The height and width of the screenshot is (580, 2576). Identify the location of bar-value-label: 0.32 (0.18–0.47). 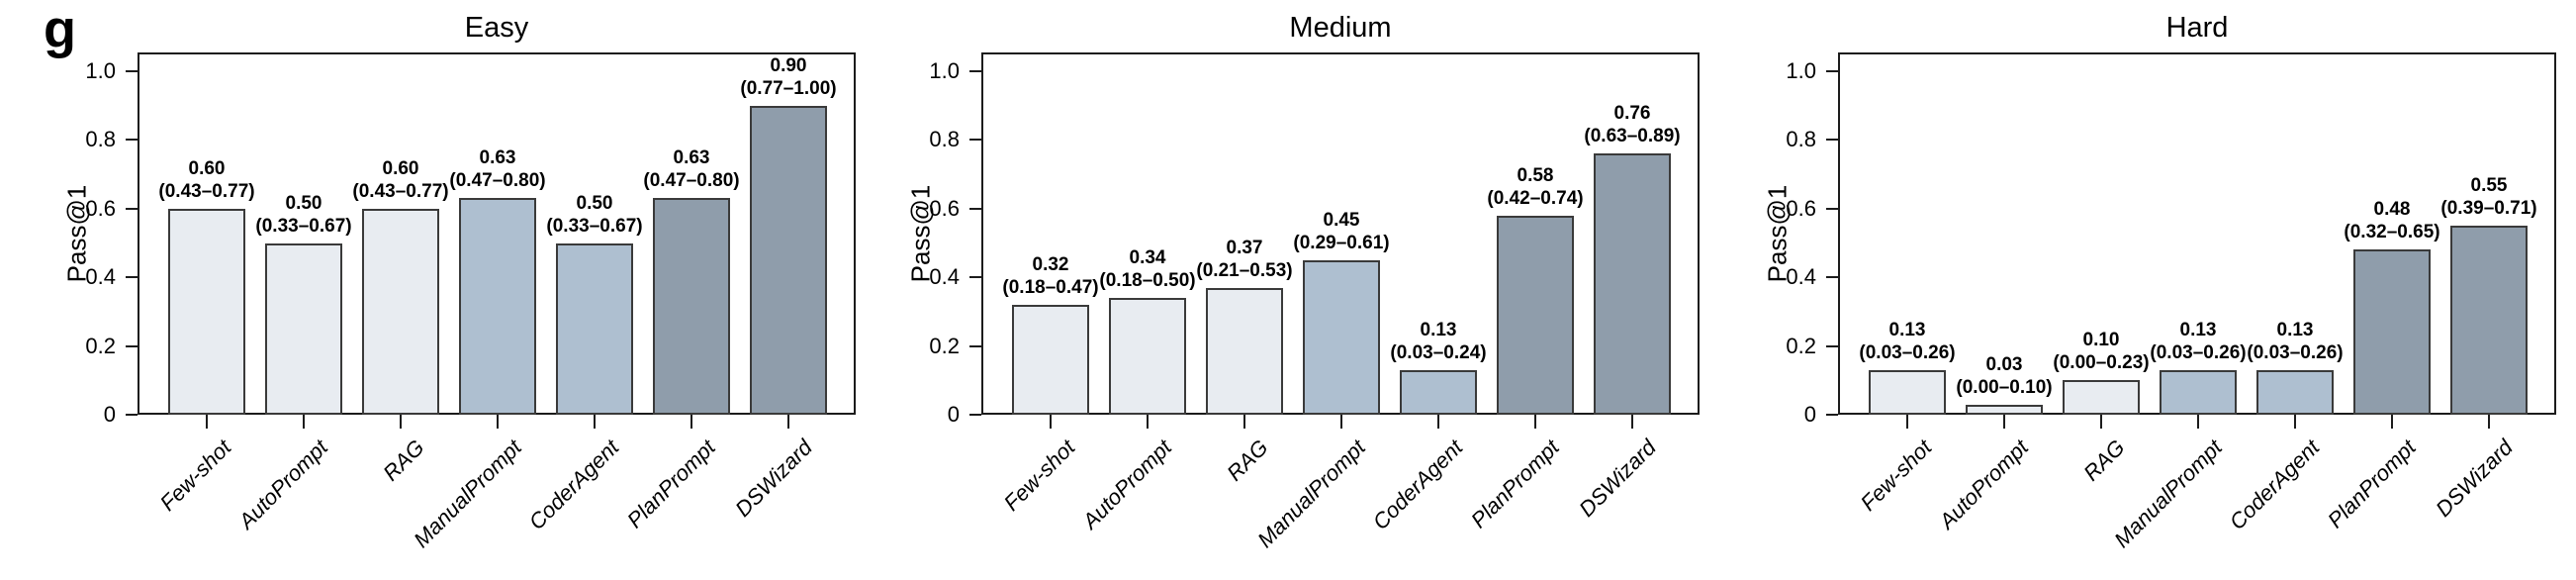
(1050, 276).